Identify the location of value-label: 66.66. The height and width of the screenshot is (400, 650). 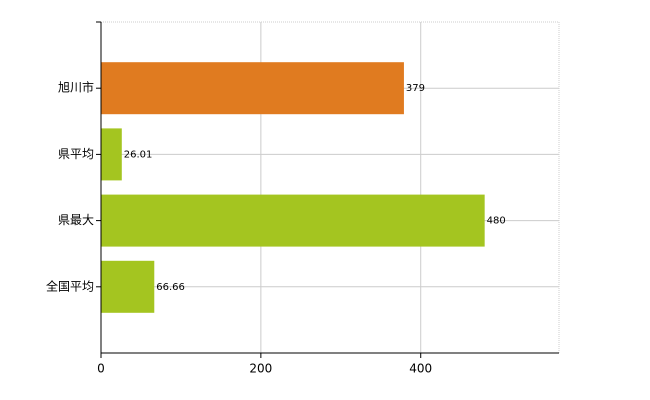
(170, 287).